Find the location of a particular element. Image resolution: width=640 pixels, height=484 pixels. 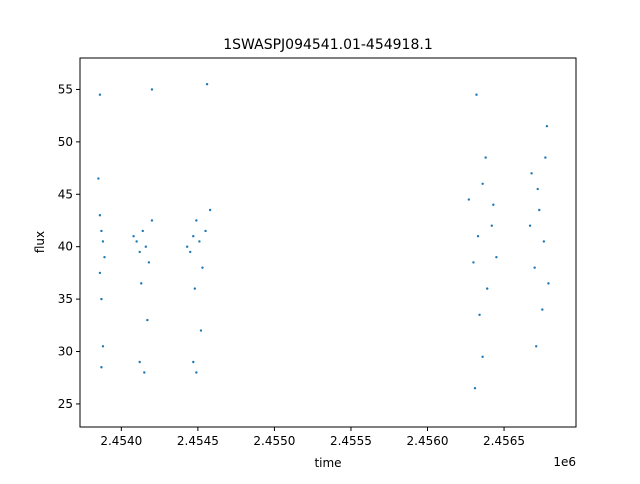

y-axis-label: flux is located at coordinates (40, 242).